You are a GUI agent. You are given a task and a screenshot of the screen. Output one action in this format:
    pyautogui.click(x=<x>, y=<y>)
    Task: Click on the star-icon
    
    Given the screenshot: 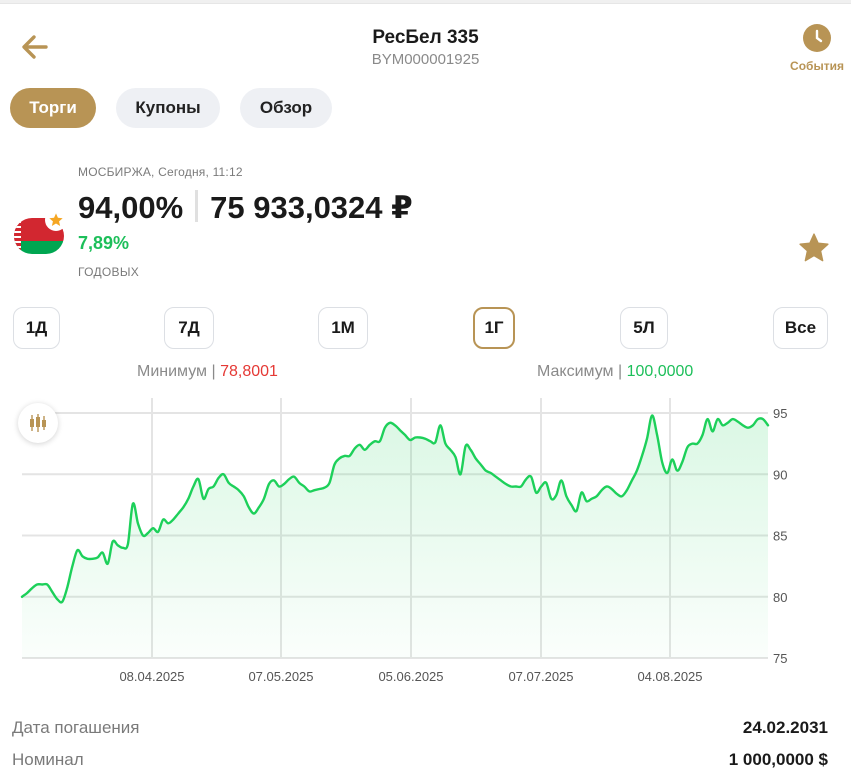 What is the action you would take?
    pyautogui.click(x=814, y=247)
    